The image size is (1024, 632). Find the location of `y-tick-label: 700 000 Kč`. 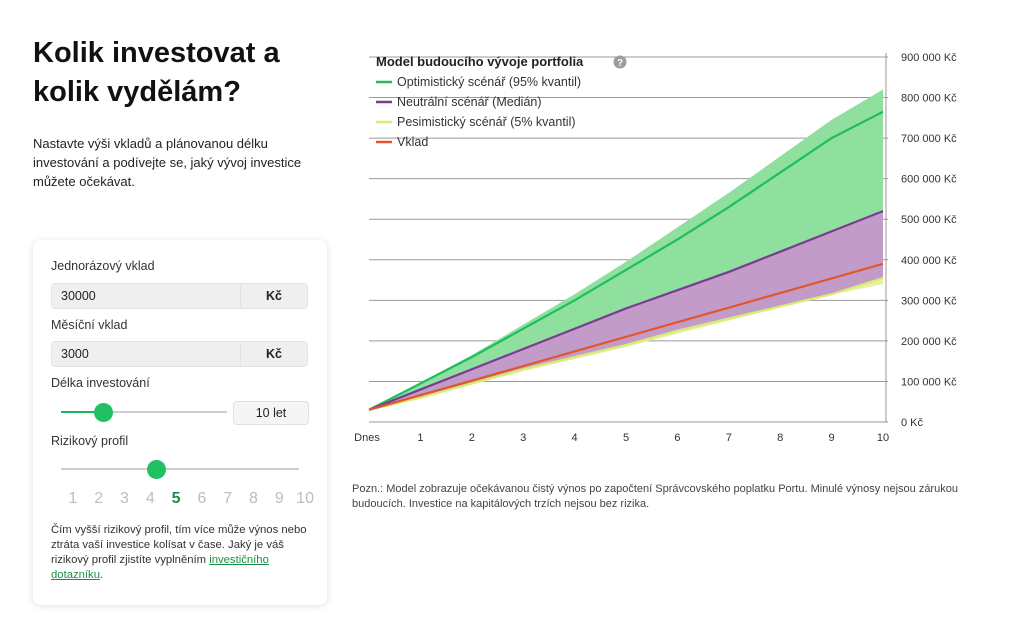

y-tick-label: 700 000 Kč is located at coordinates (929, 139).